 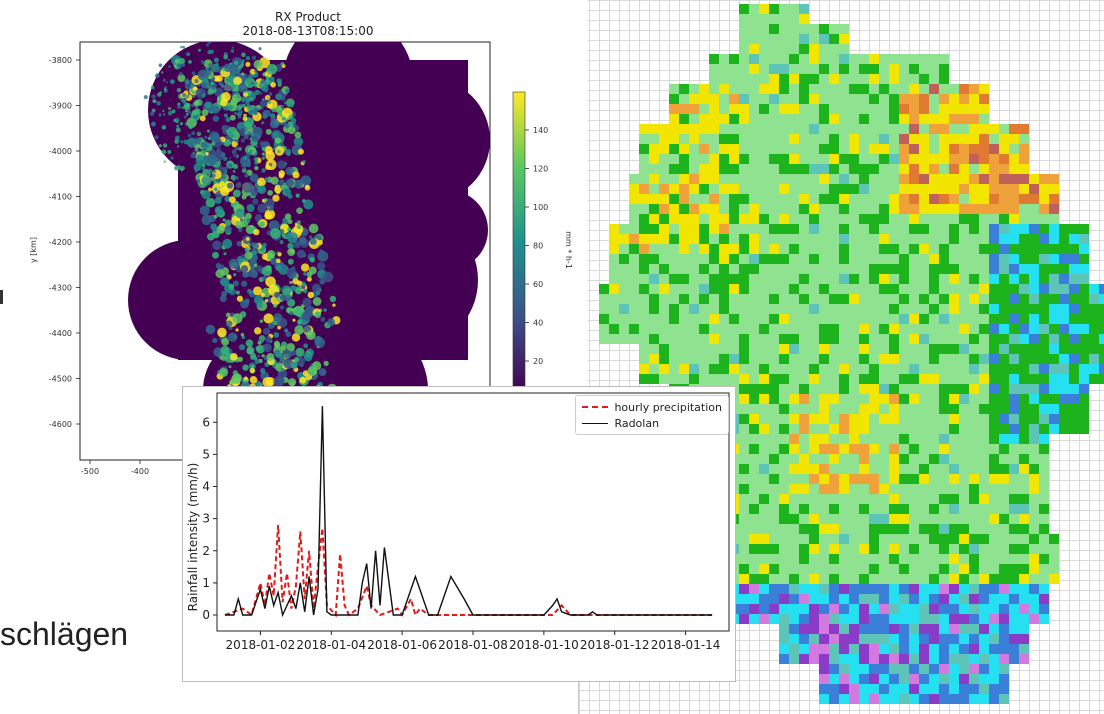 I want to click on timeseries-x-tick-label: 2018-01-02, so click(x=261, y=645).